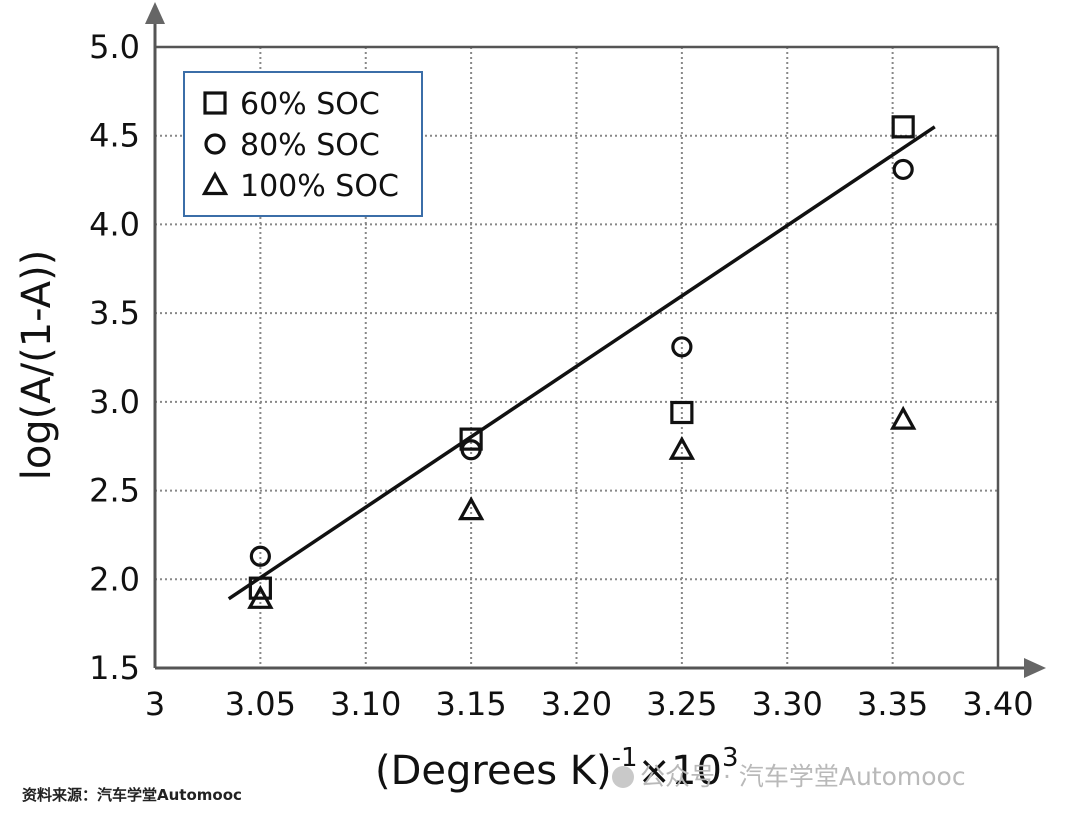  What do you see at coordinates (155, 704) in the screenshot?
I see `x-tick-label: 3` at bounding box center [155, 704].